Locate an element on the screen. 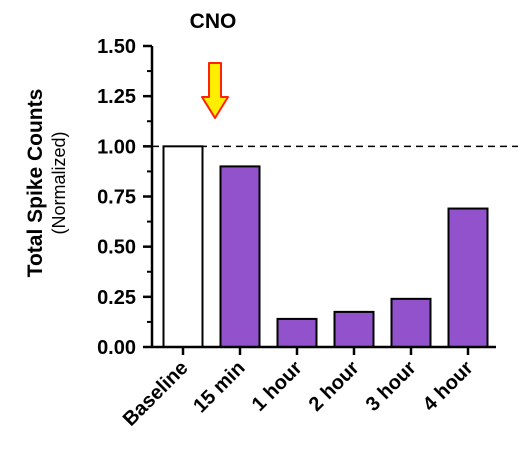  y-axis-label: Total Spike Counts is located at coordinates (35, 183).